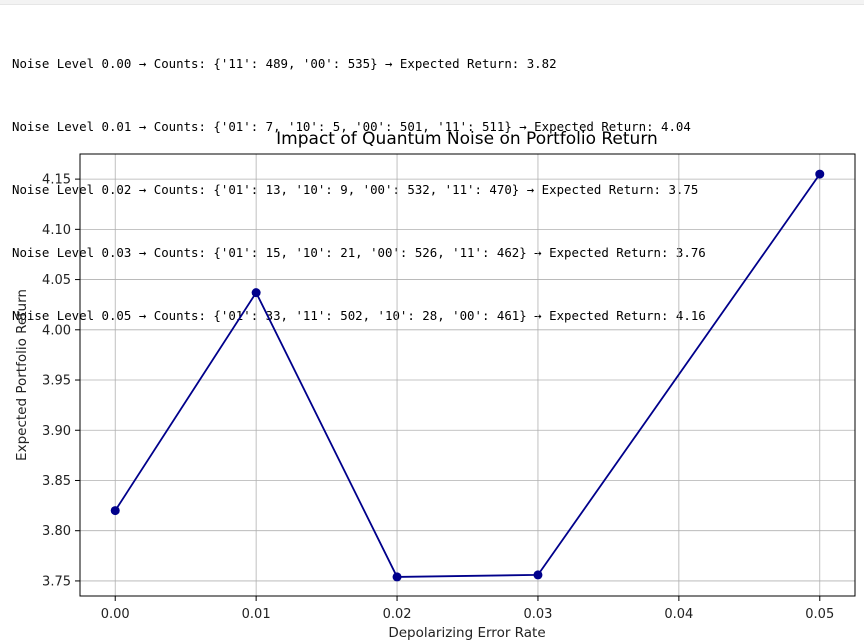 The height and width of the screenshot is (642, 864). Describe the element at coordinates (537, 614) in the screenshot. I see `x-tick-label: 0.03` at that location.